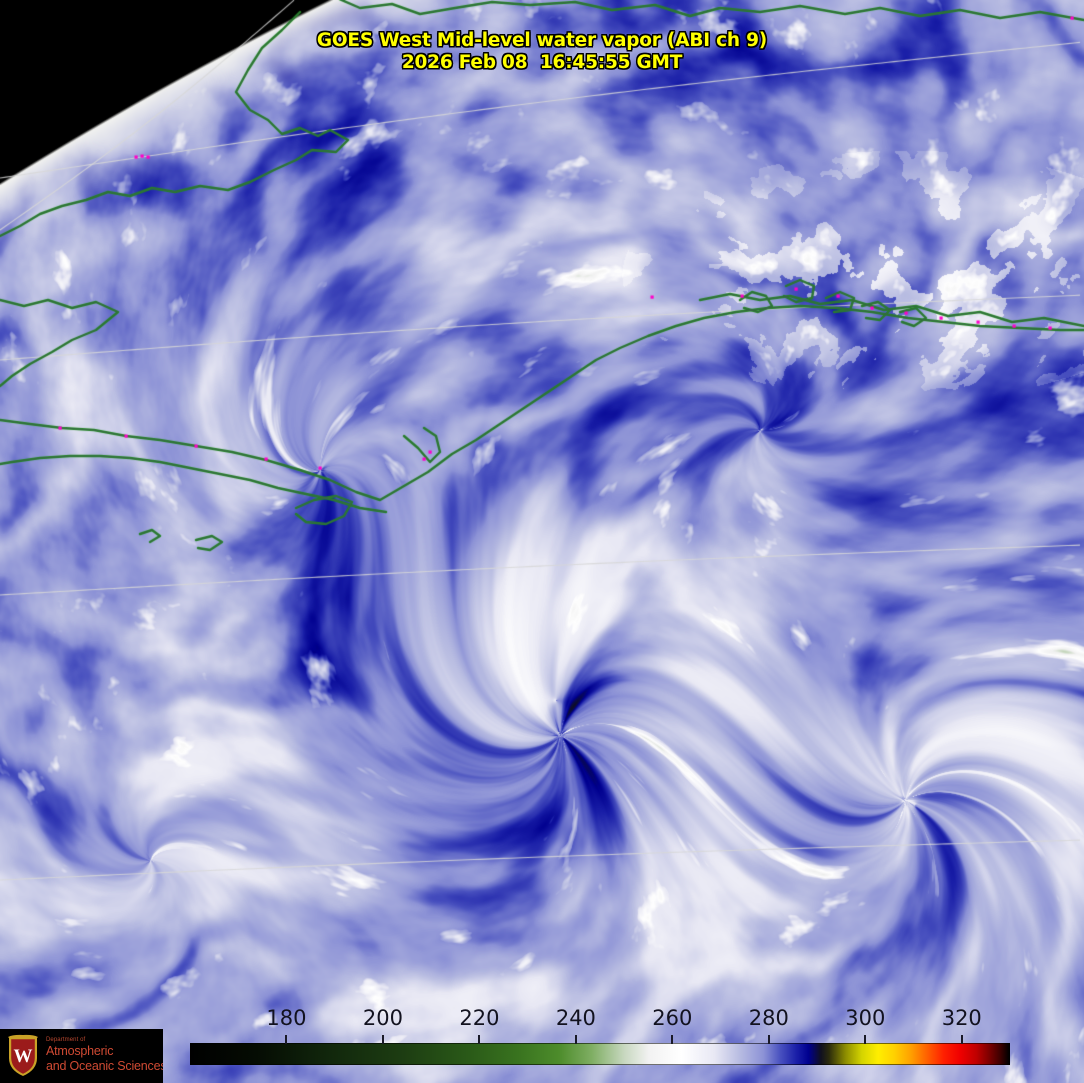 This screenshot has width=1084, height=1083. What do you see at coordinates (600, 1039) in the screenshot?
I see `colorbar-tick-marks` at bounding box center [600, 1039].